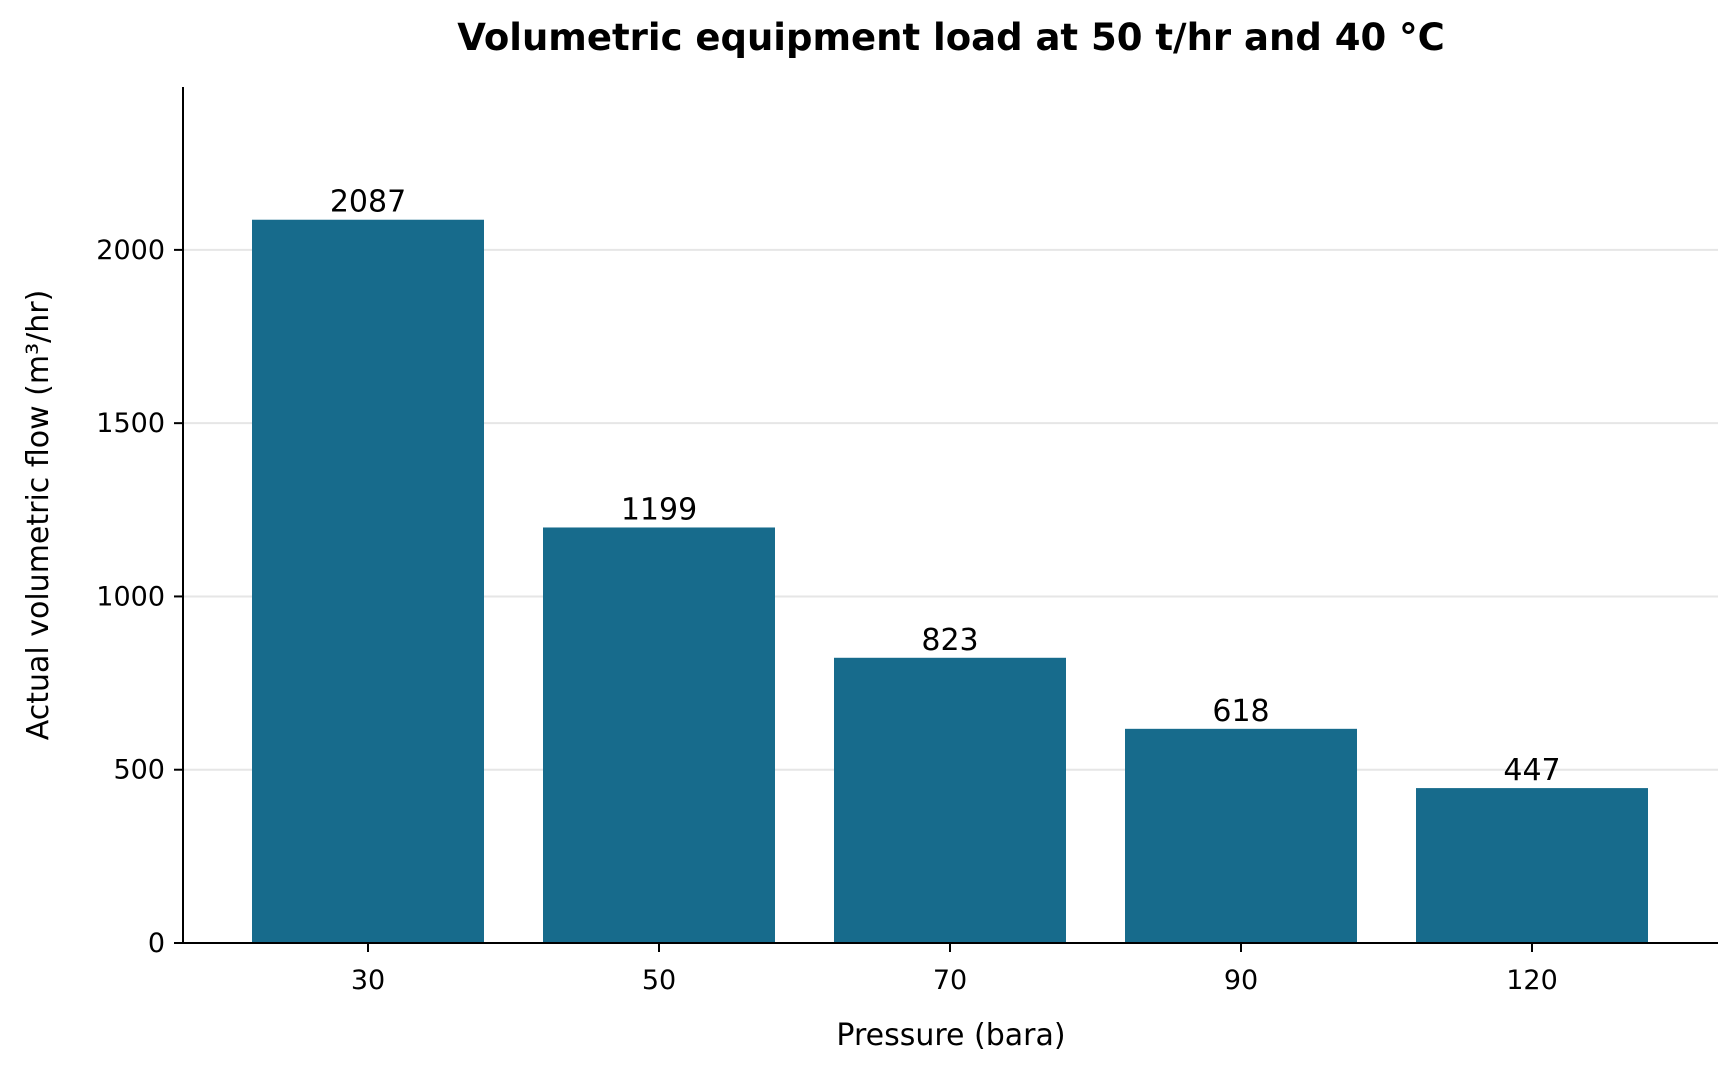  Describe the element at coordinates (156, 943) in the screenshot. I see `y-tick-label: 0` at that location.